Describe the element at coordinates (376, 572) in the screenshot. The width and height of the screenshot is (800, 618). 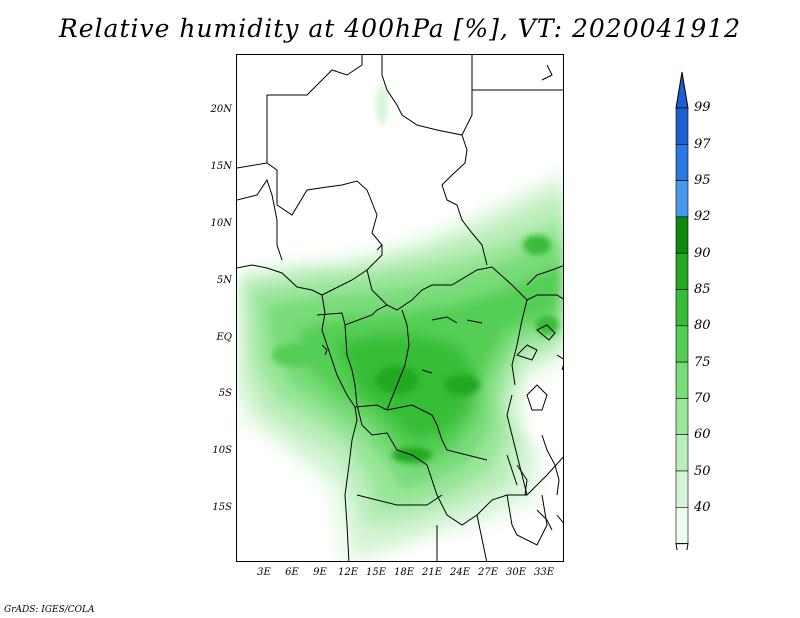
I see `lon-label-15e: 15E` at that location.